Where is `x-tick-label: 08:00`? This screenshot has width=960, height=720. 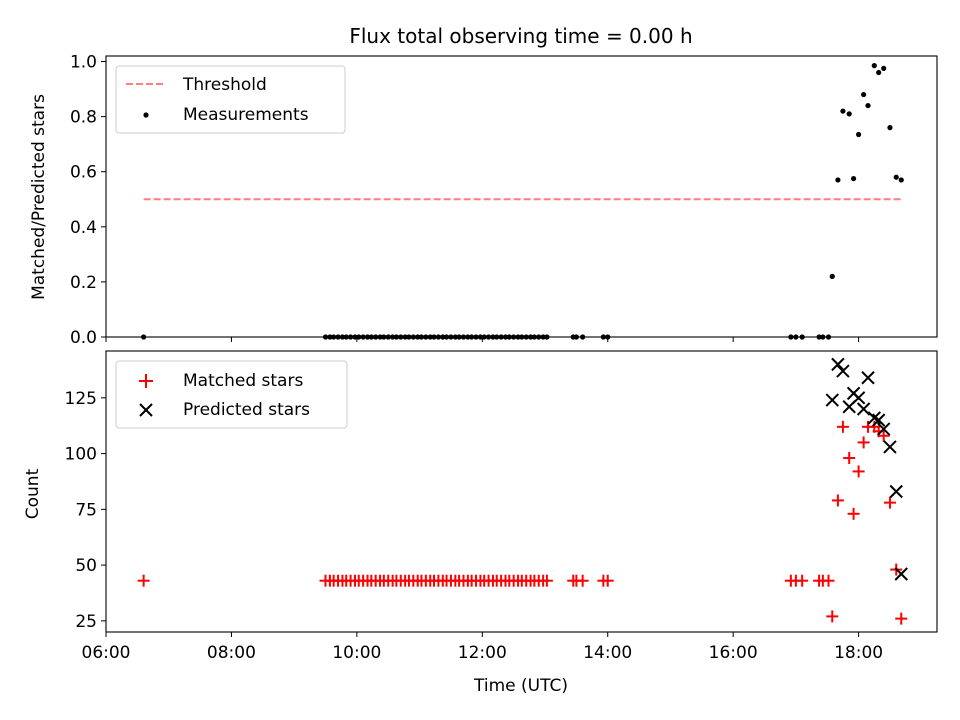
x-tick-label: 08:00 is located at coordinates (231, 653).